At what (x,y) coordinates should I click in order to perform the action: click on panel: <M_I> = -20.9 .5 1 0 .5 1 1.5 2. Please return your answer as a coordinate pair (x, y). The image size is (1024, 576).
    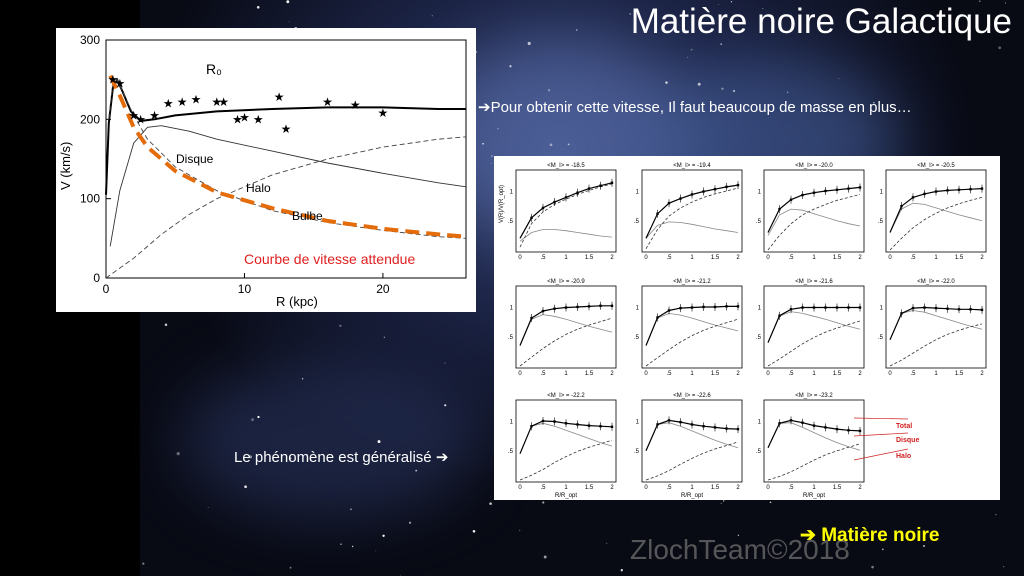
    Looking at the image, I should click on (562, 328).